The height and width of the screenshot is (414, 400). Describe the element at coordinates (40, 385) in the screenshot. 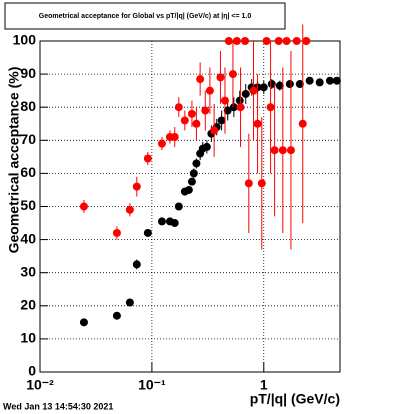

I see `x-tick-label: 10⁻²` at that location.